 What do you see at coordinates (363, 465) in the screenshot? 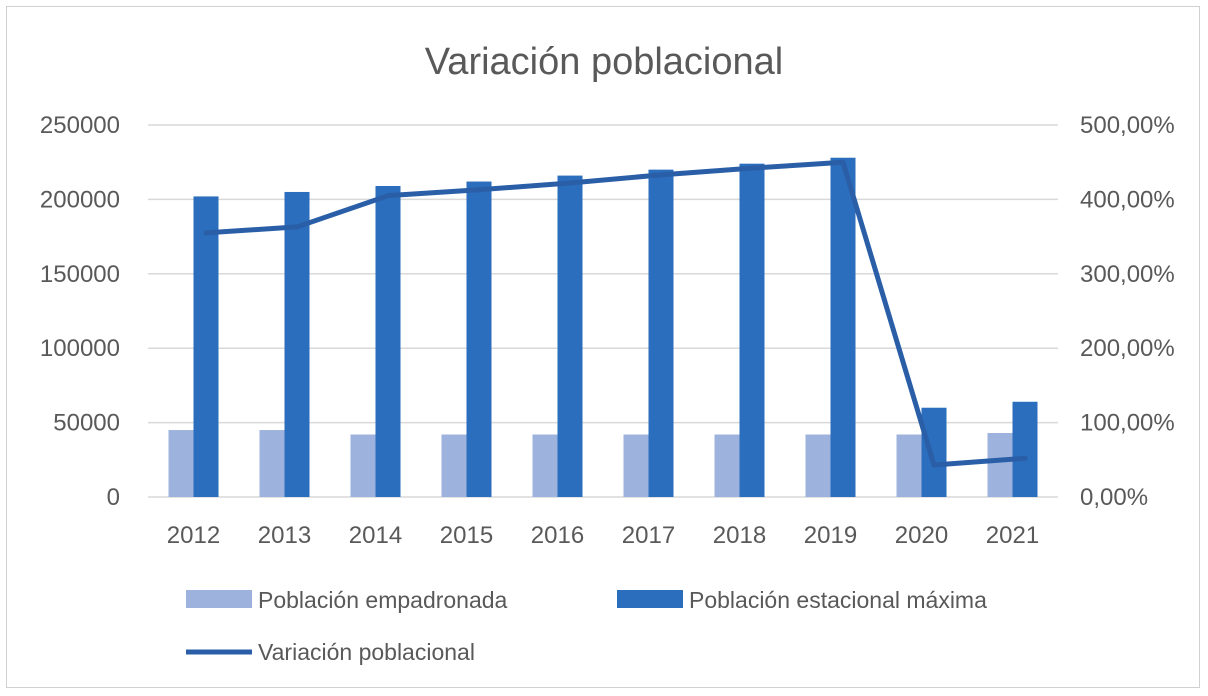
I see `bar-poblacion-empadronada-2014` at bounding box center [363, 465].